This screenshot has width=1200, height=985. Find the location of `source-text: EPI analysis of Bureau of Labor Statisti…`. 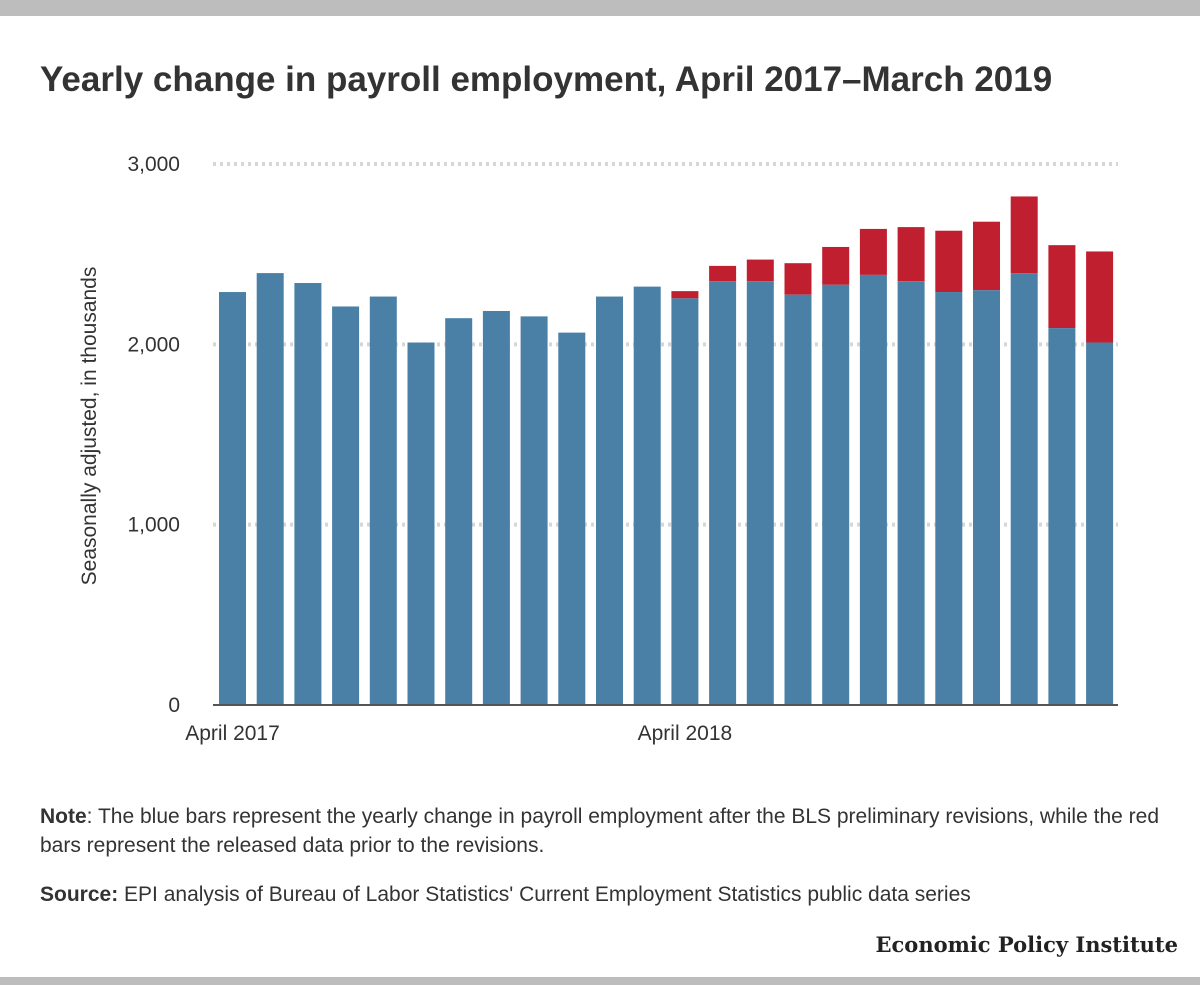

source-text: EPI analysis of Bureau of Labor Statisti… is located at coordinates (544, 894).